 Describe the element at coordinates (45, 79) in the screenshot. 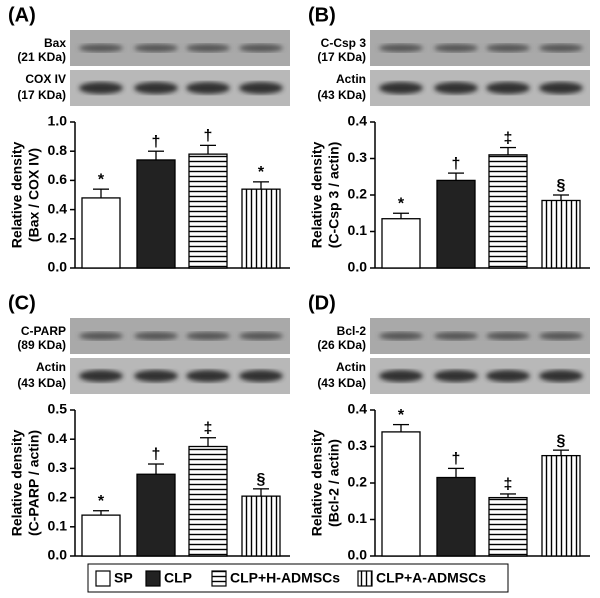

I see `blot-label: COX IV` at that location.